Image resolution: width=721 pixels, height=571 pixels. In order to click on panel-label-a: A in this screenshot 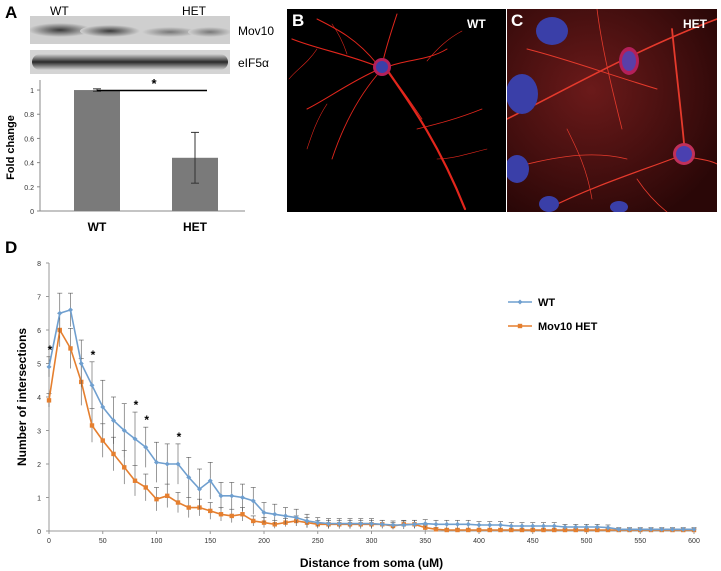, I will do `click(11, 12)`.